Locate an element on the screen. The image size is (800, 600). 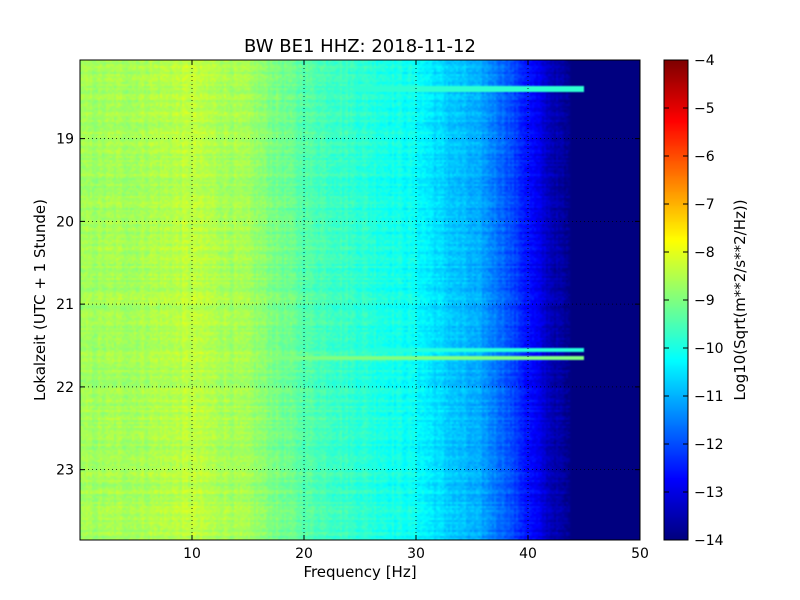
colorbar-tick-label: −9 is located at coordinates (704, 301).